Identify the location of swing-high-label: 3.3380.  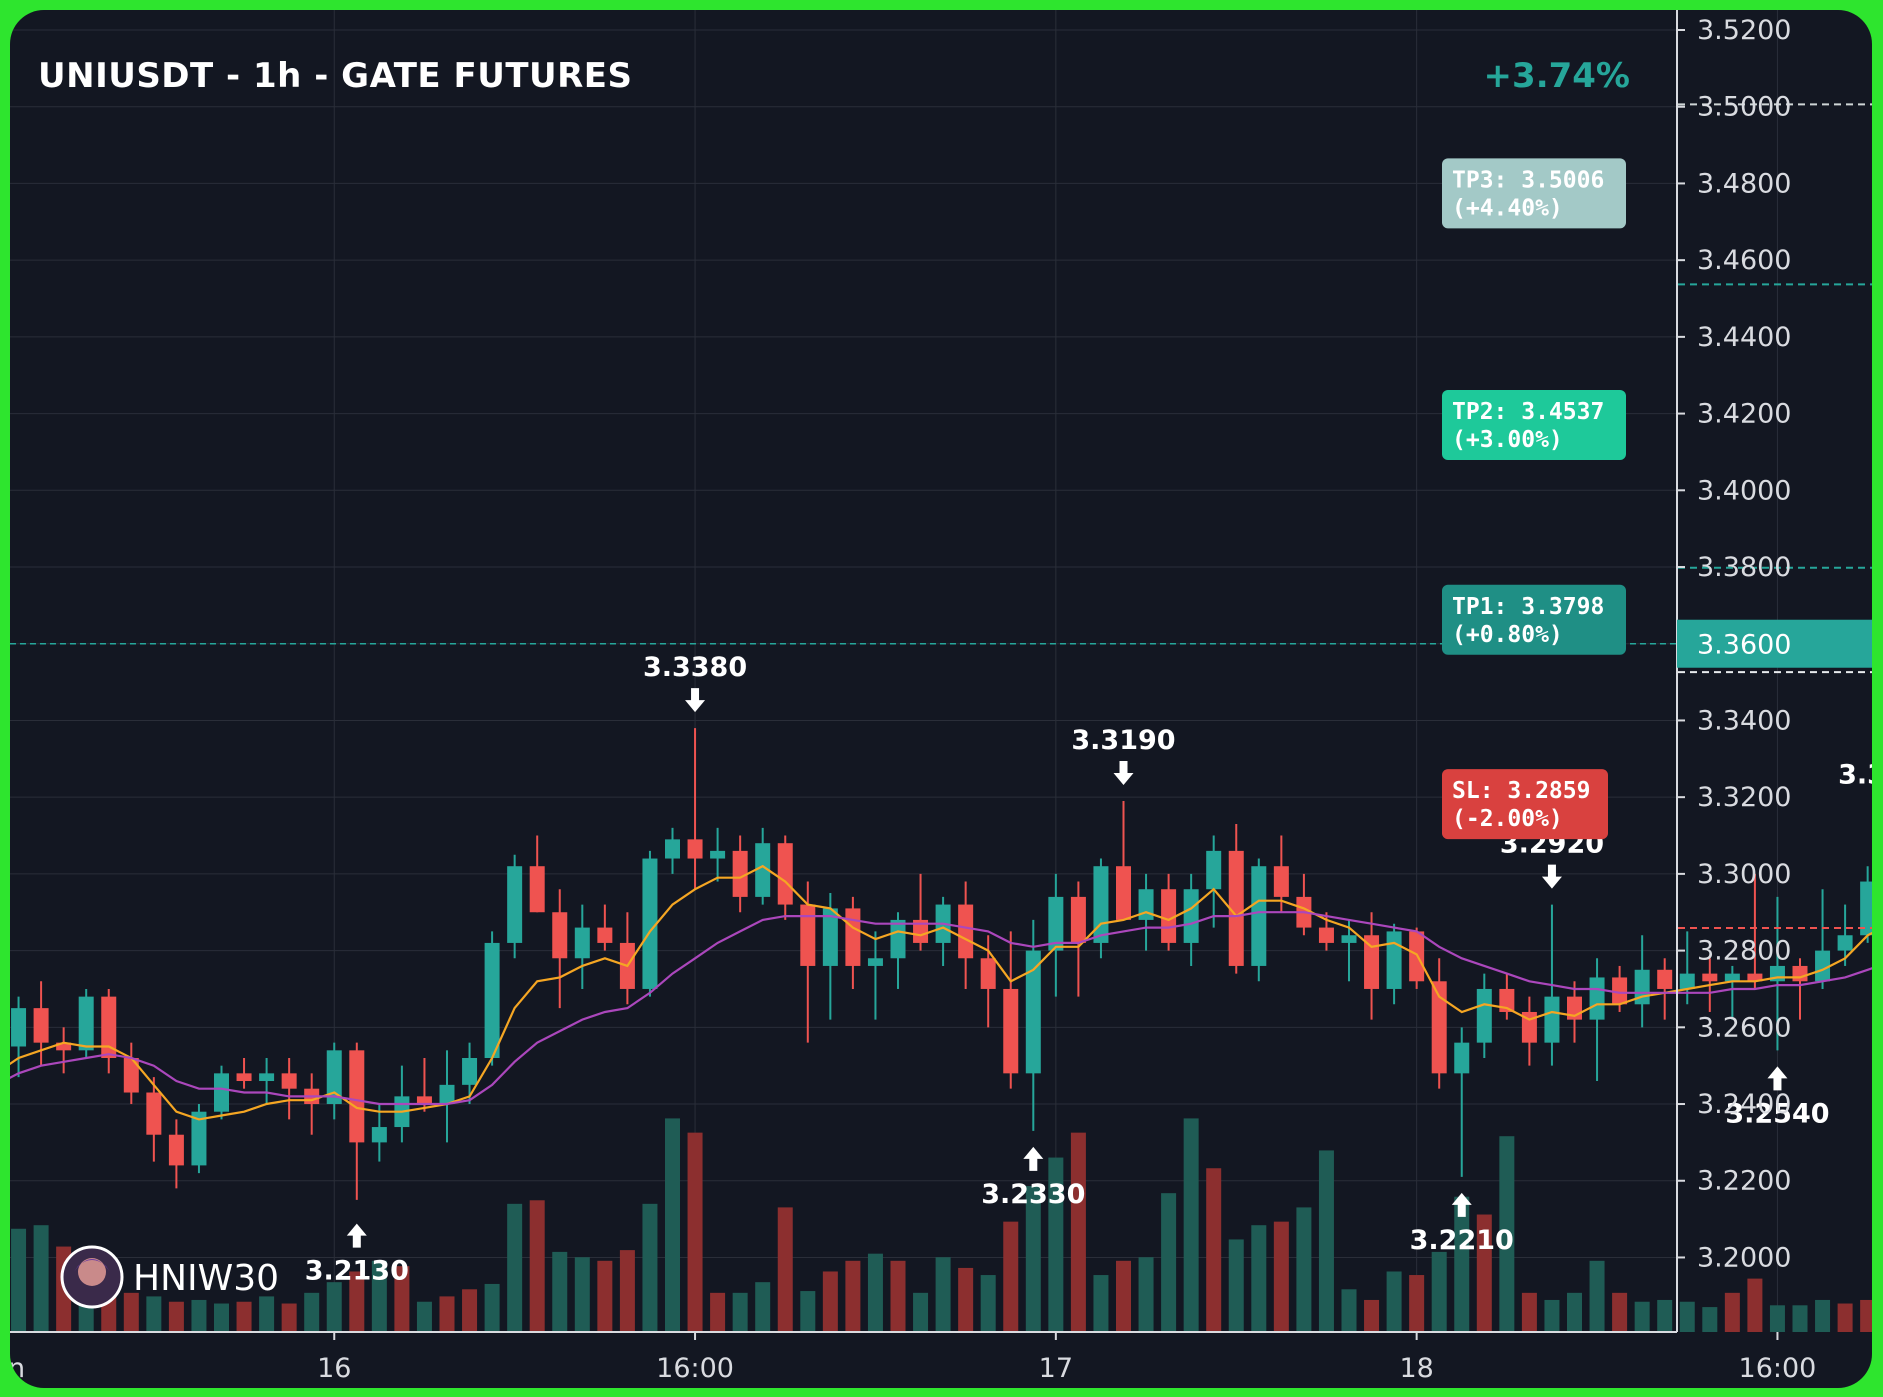
(695, 667).